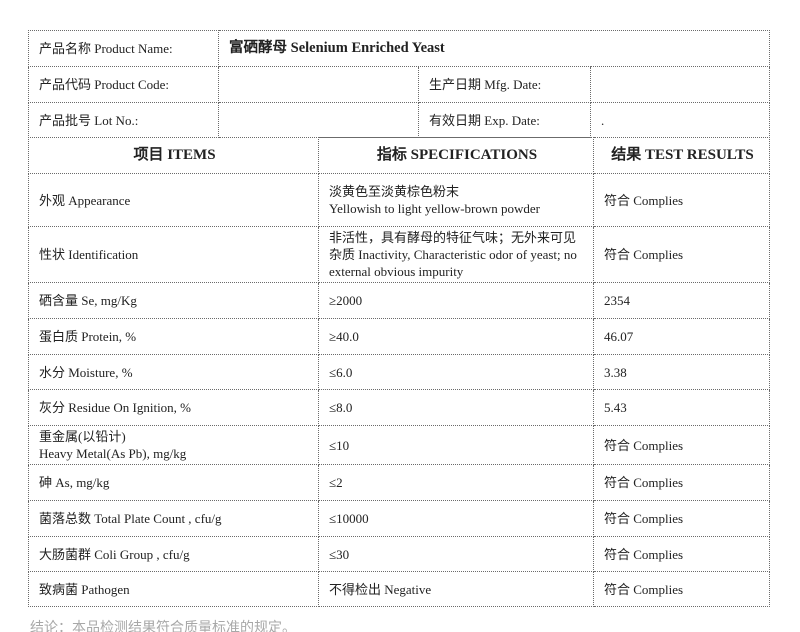 This screenshot has width=800, height=632. Describe the element at coordinates (173, 589) in the screenshot. I see `item-cell: 致病菌 Pathogen` at that location.